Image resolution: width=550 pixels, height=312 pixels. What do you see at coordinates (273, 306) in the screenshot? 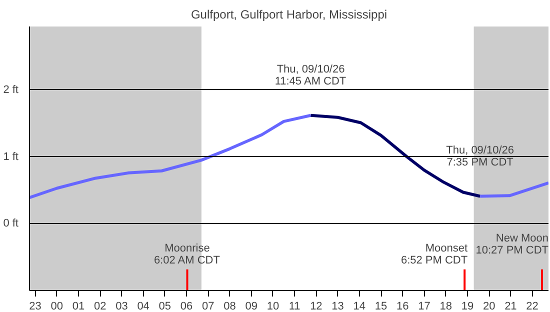
I see `x-tick-label: 10` at bounding box center [273, 306].